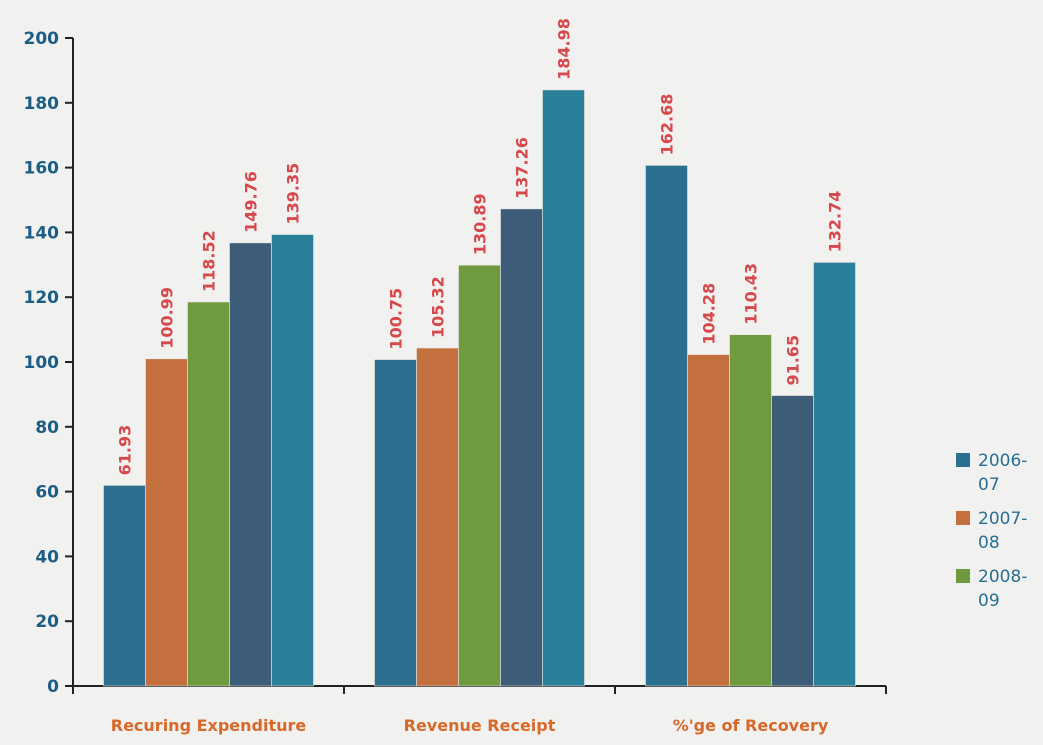 The height and width of the screenshot is (745, 1043). I want to click on y-tick-label: 0, so click(53, 687).